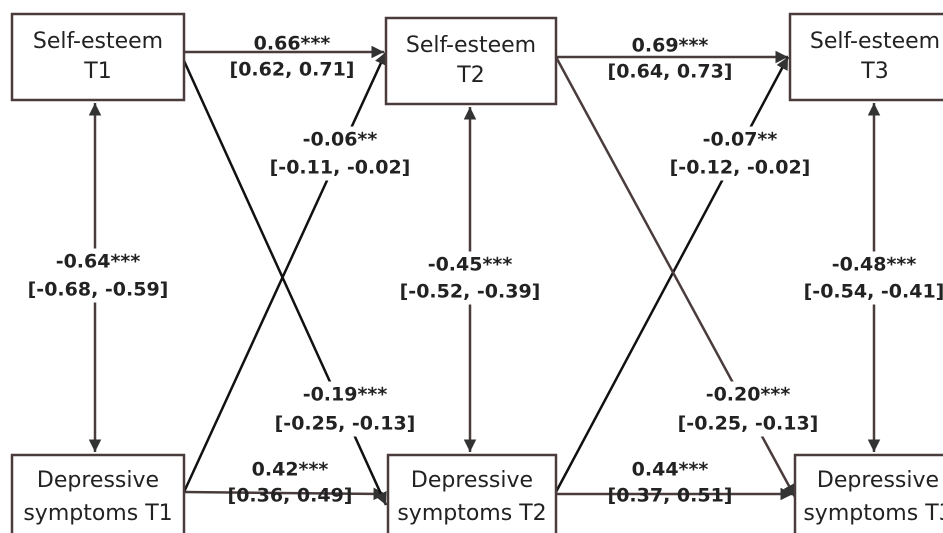 The height and width of the screenshot is (533, 943). I want to click on confidence-interval: [-0.54, -0.41], so click(873, 292).